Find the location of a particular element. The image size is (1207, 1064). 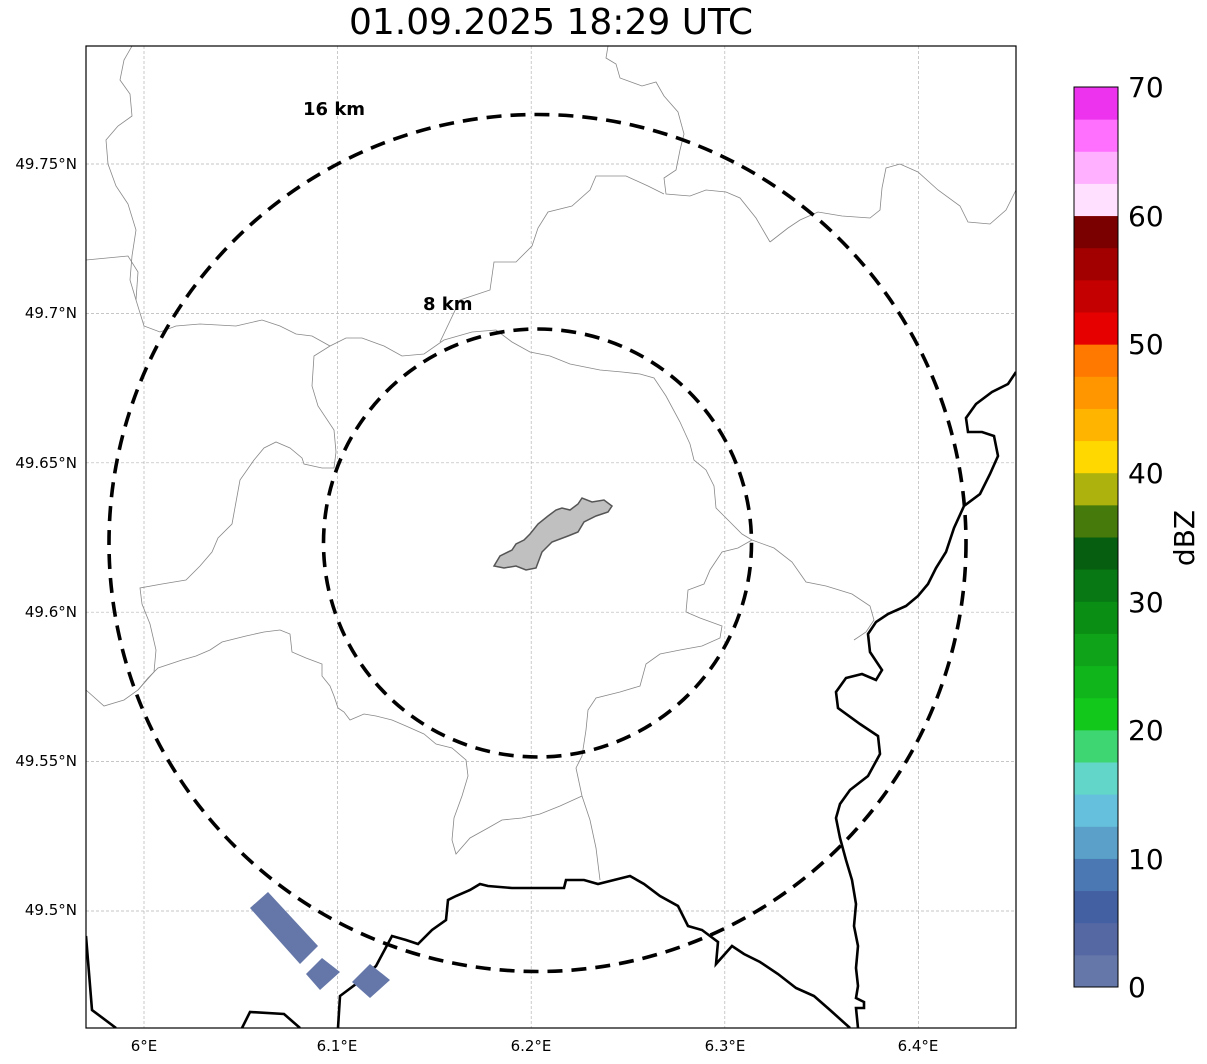

colorbar-label: dBZ is located at coordinates (1184, 538).